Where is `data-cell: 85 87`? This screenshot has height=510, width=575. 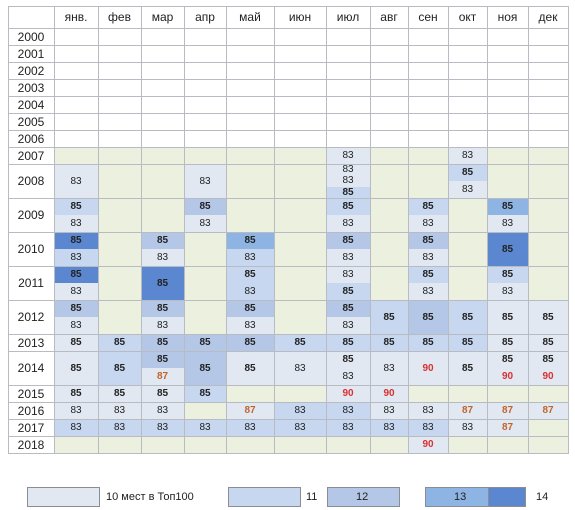 data-cell: 85 87 is located at coordinates (162, 368).